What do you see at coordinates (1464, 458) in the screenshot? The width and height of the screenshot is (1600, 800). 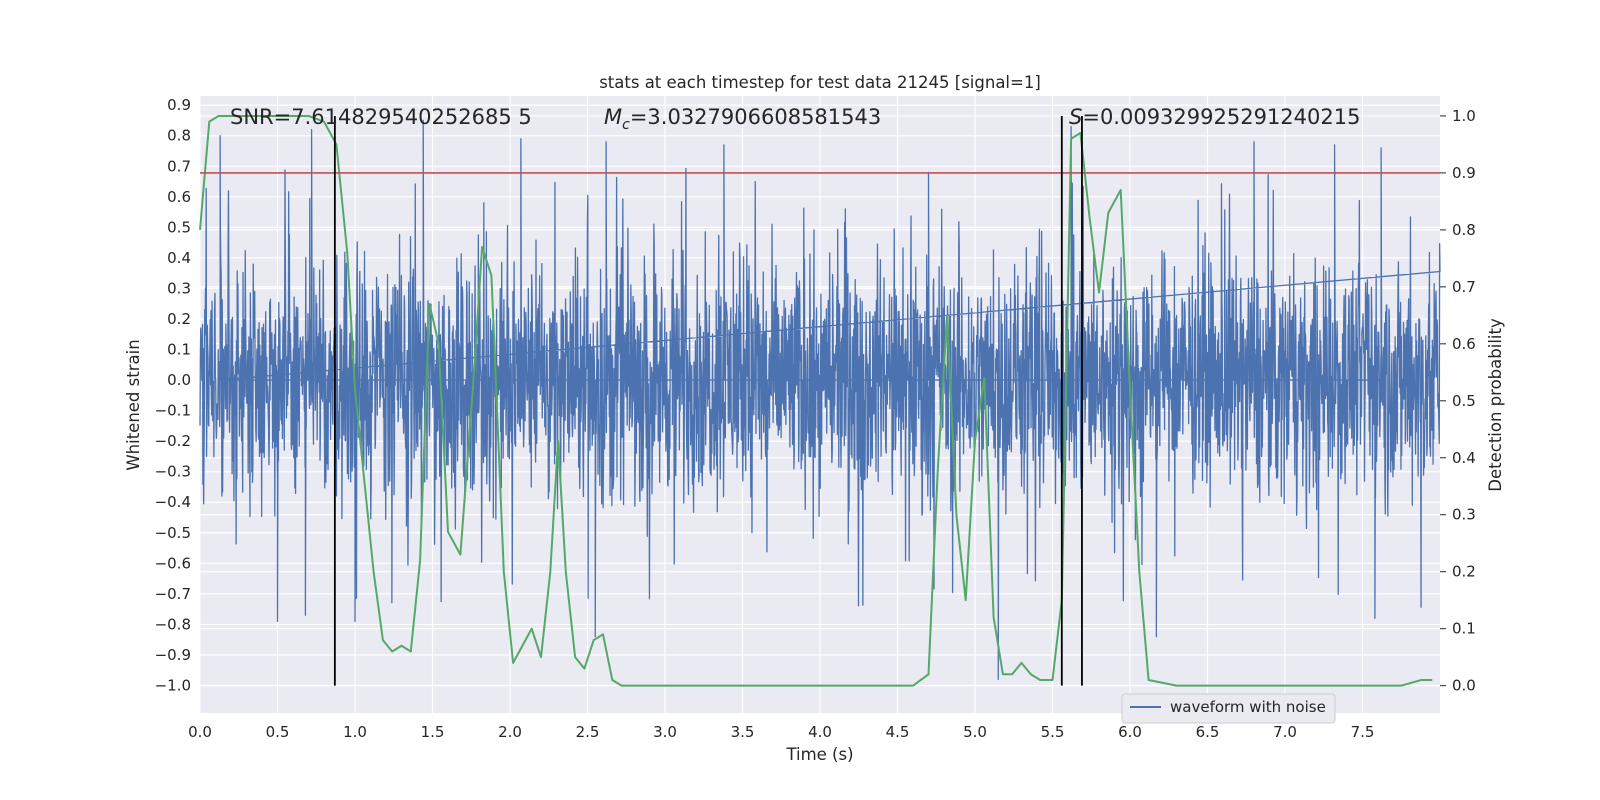 I see `y2-tick-label: 0.4` at bounding box center [1464, 458].